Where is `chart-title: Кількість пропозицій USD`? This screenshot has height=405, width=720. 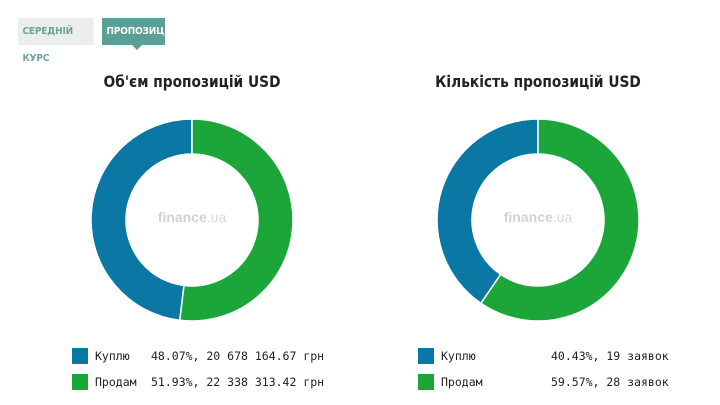 chart-title: Кількість пропозицій USD is located at coordinates (538, 81).